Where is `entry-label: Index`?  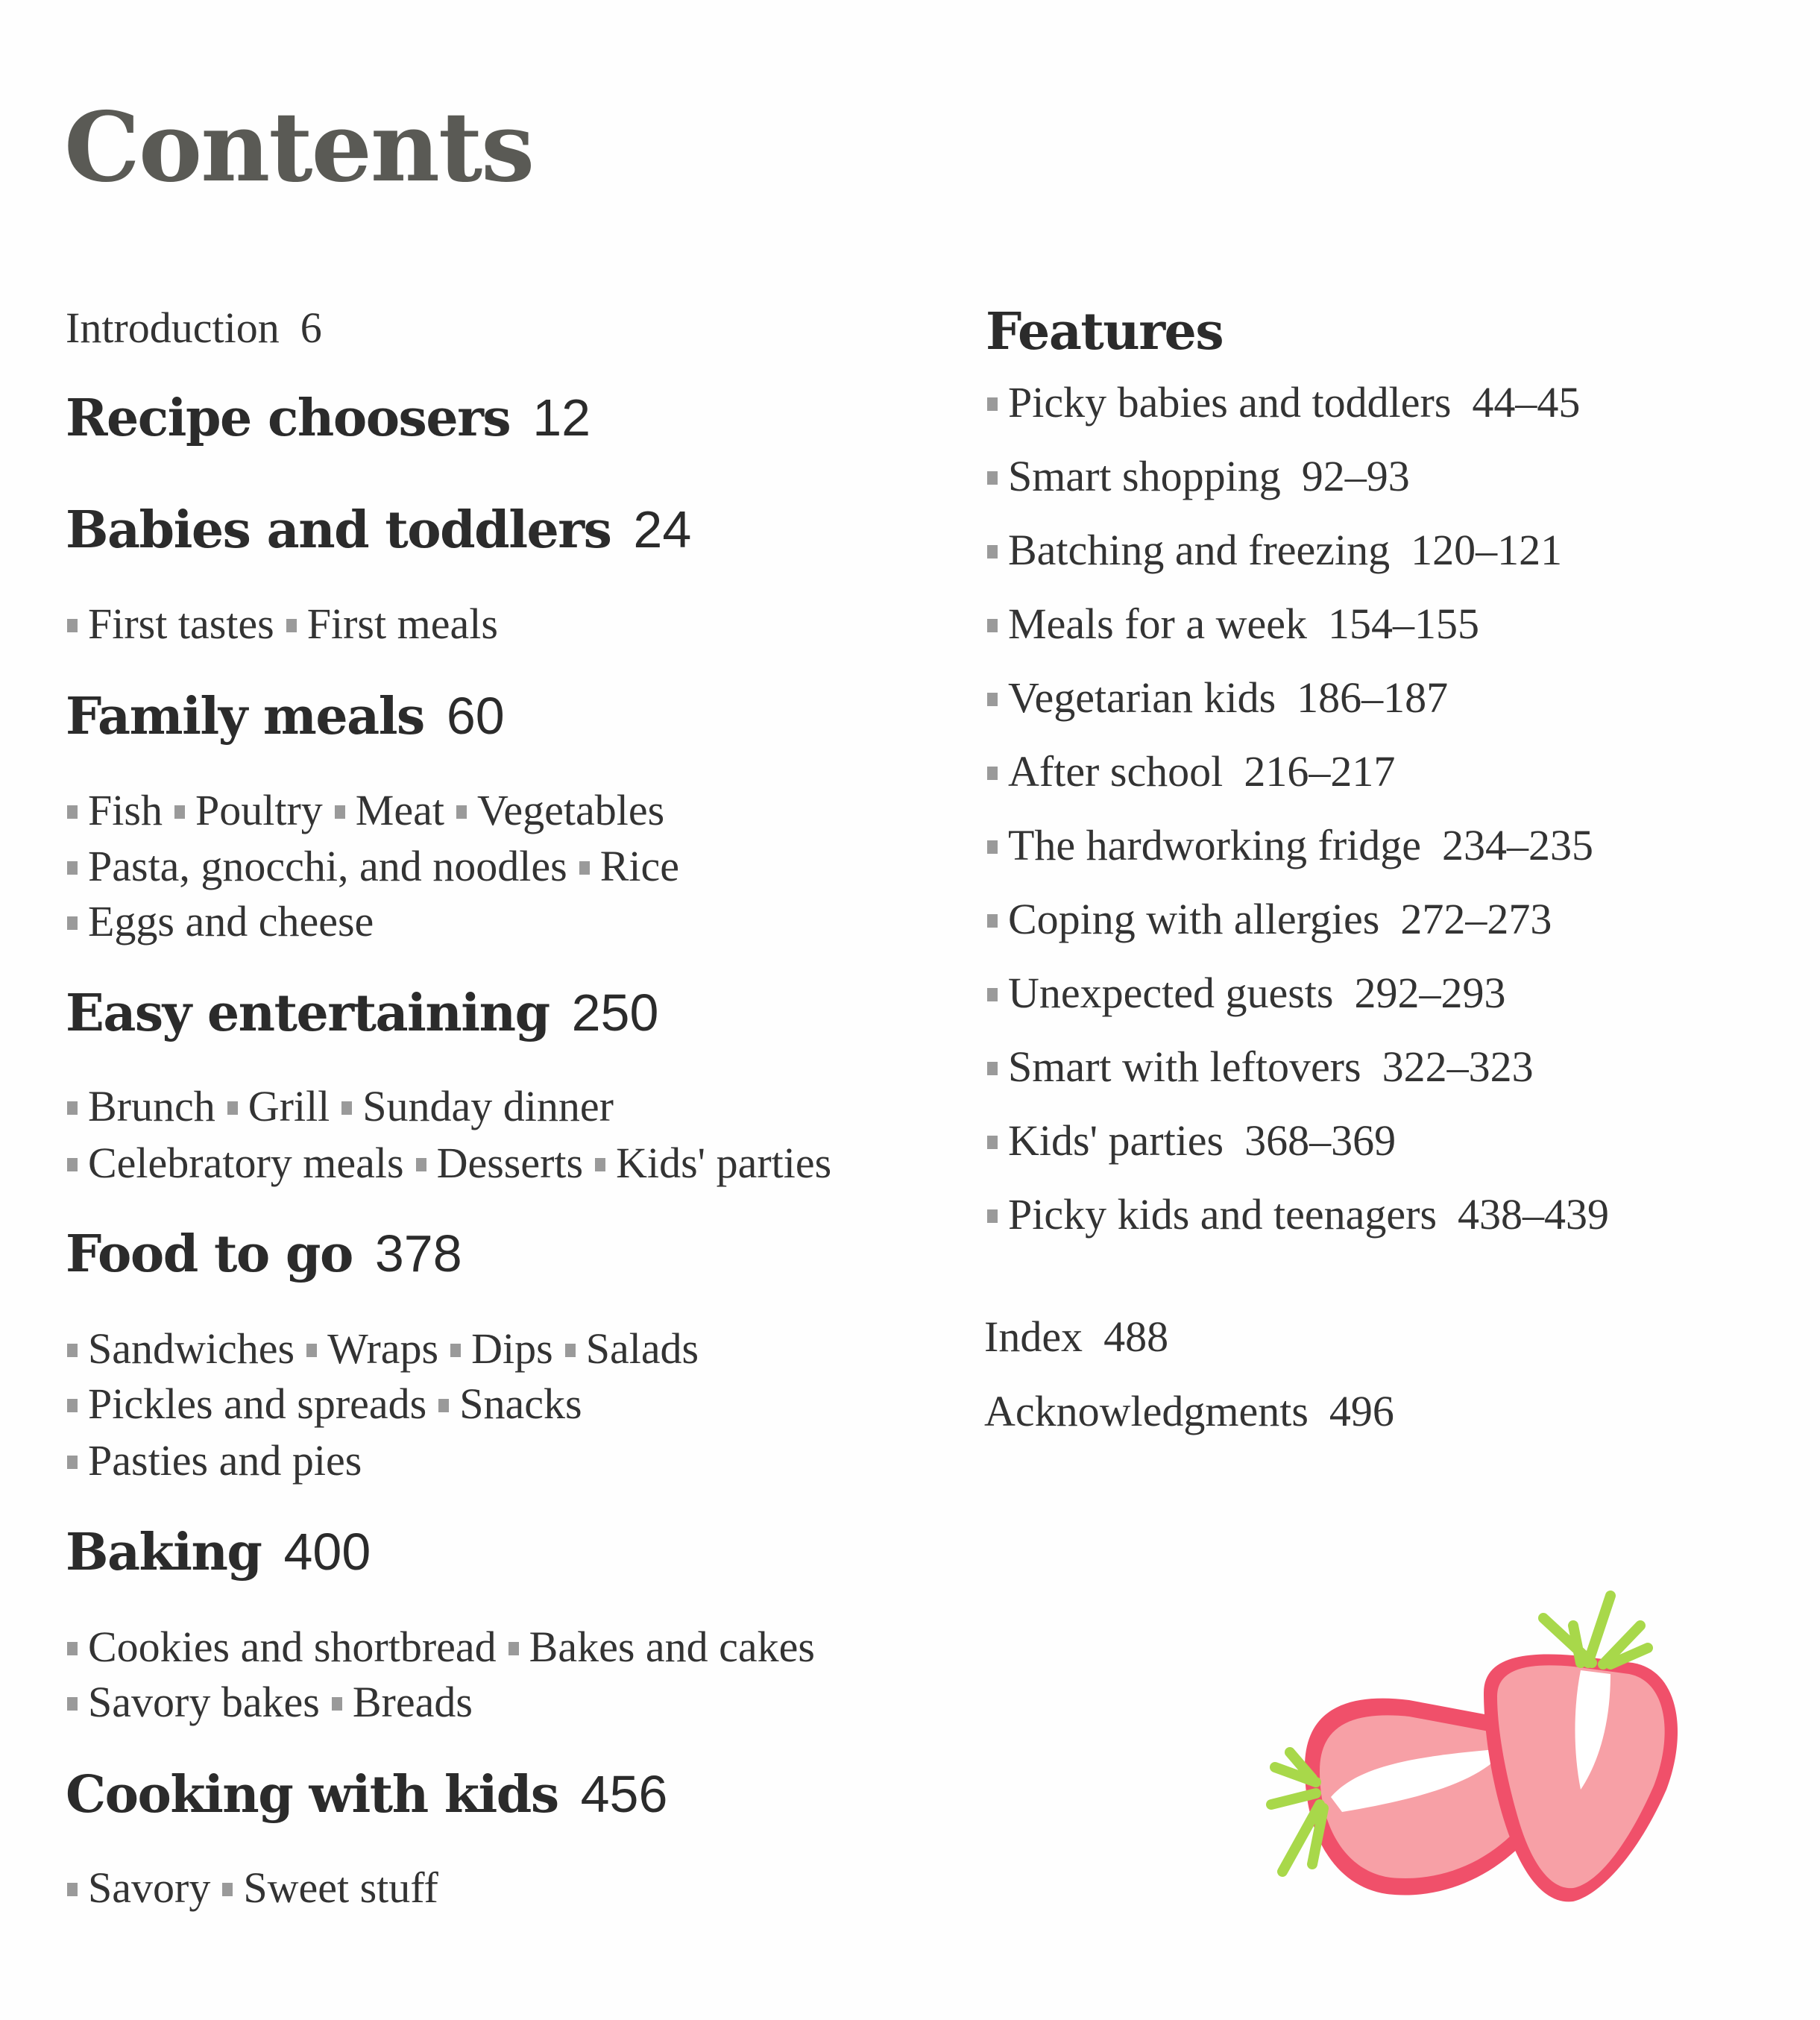
entry-label: Index is located at coordinates (1033, 1336).